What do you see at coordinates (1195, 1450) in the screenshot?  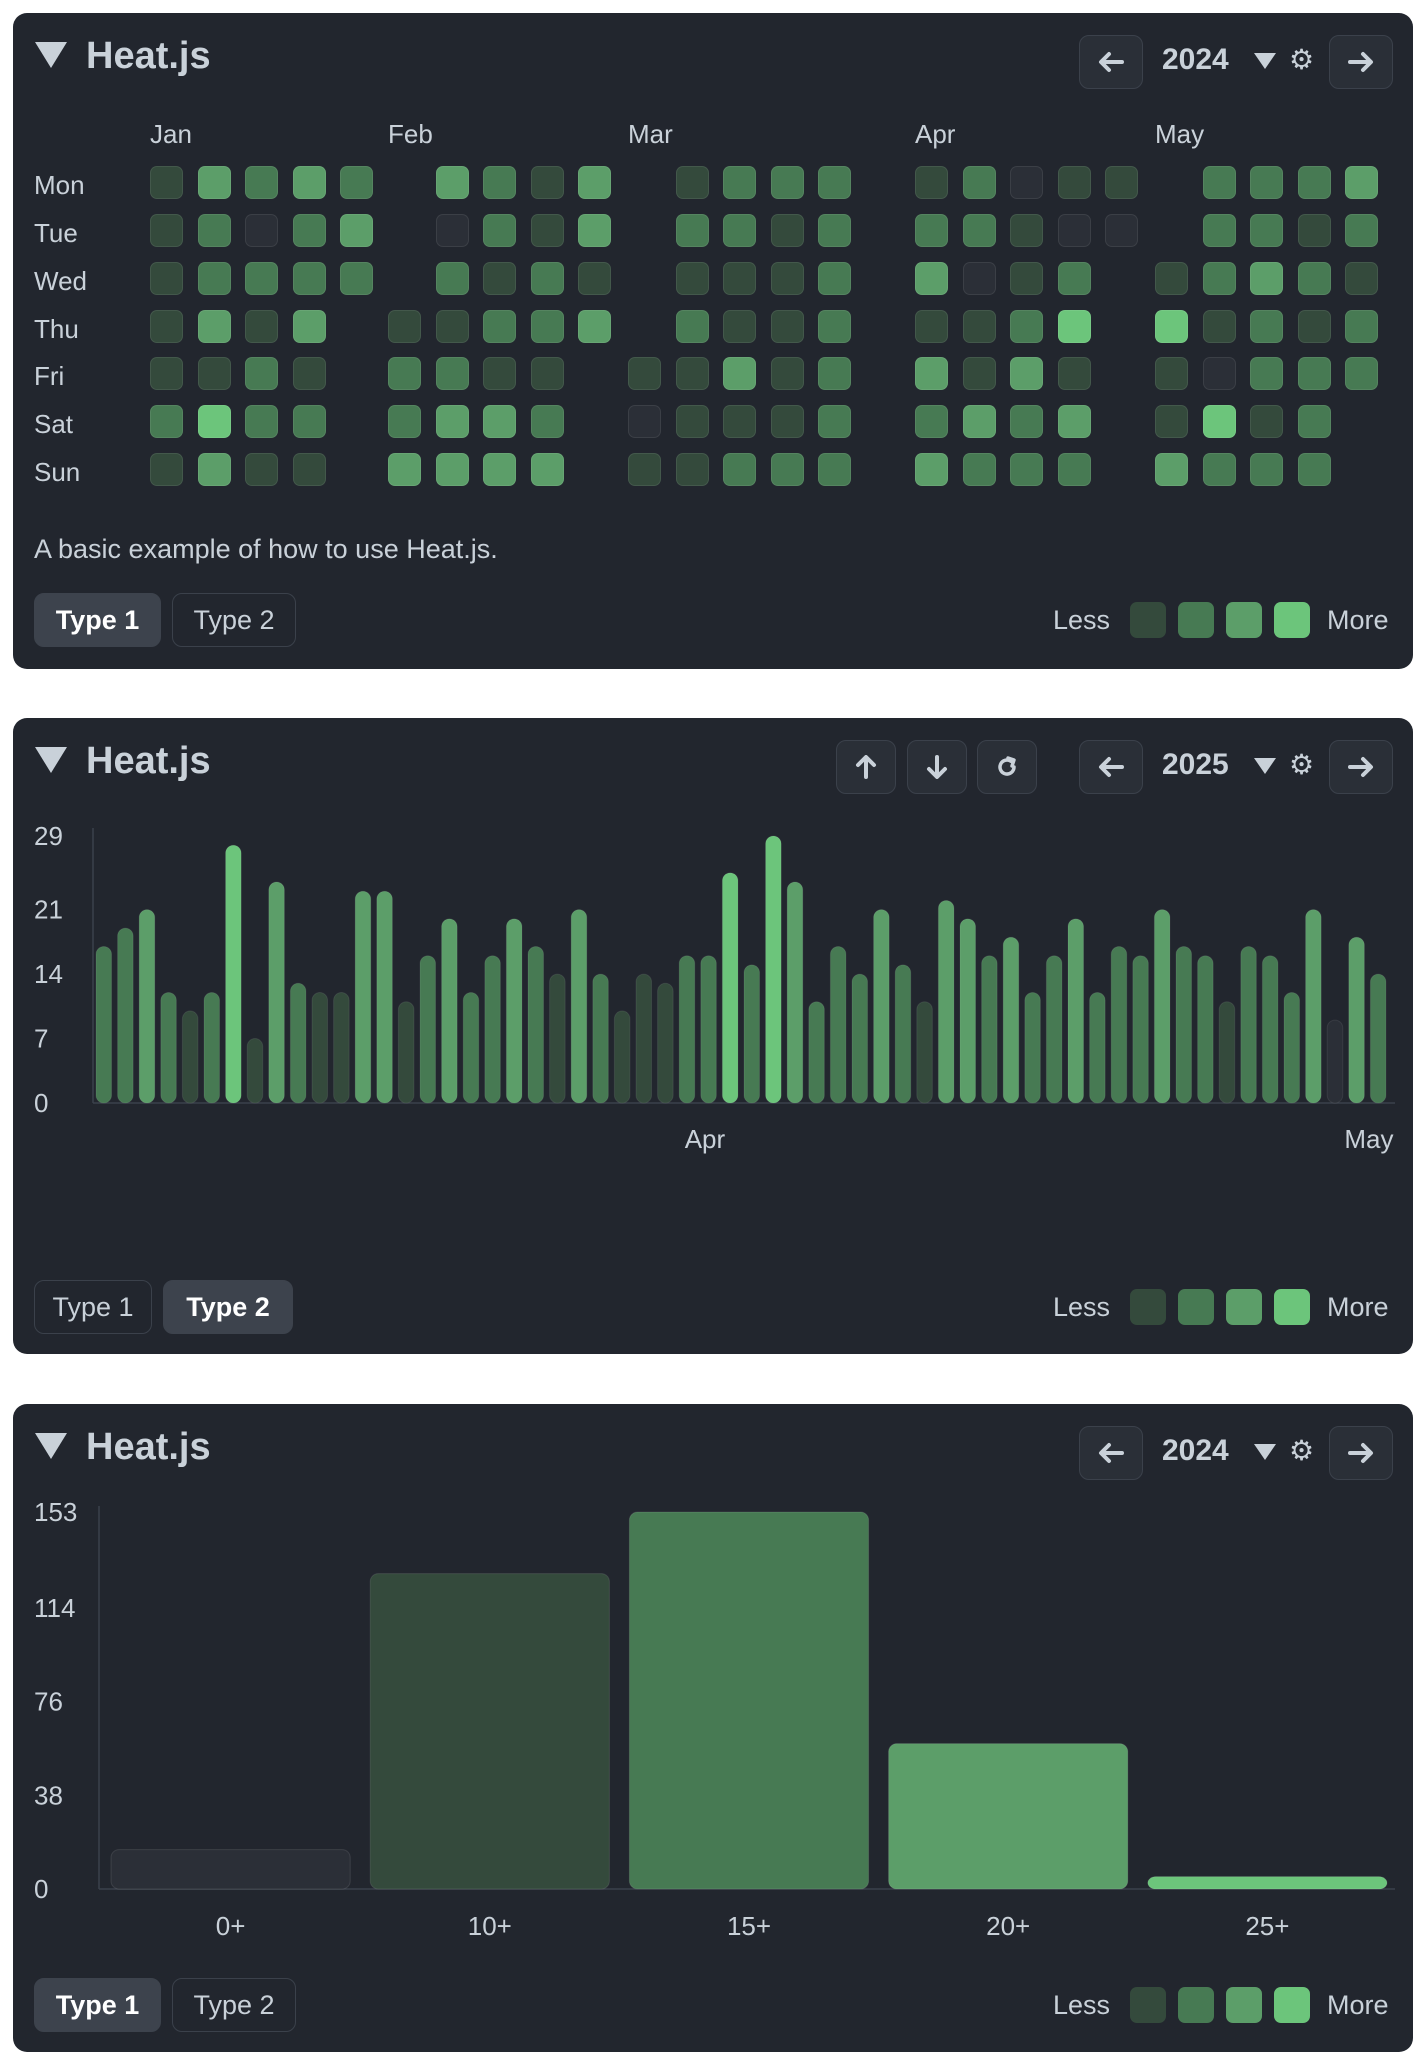 I see `year-label: 2024` at bounding box center [1195, 1450].